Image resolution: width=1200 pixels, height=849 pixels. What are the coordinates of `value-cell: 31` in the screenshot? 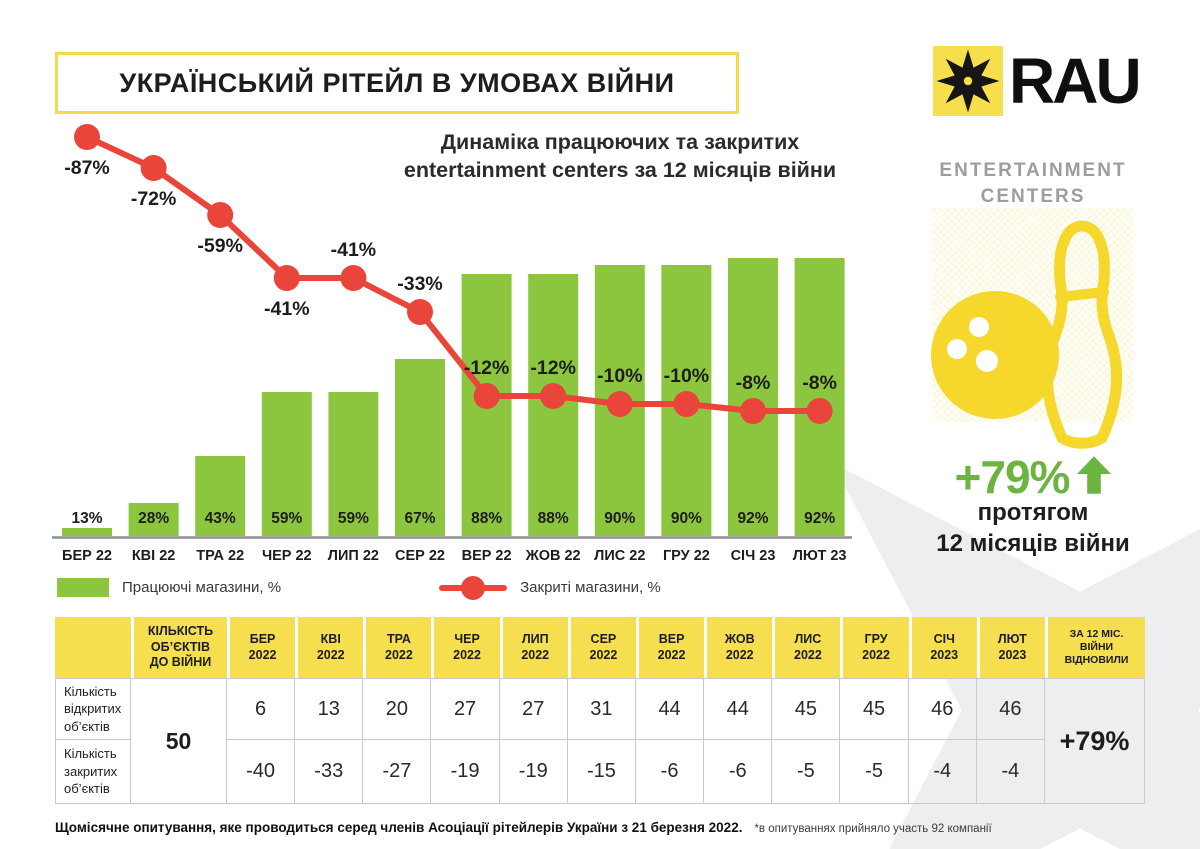 It's located at (601, 709).